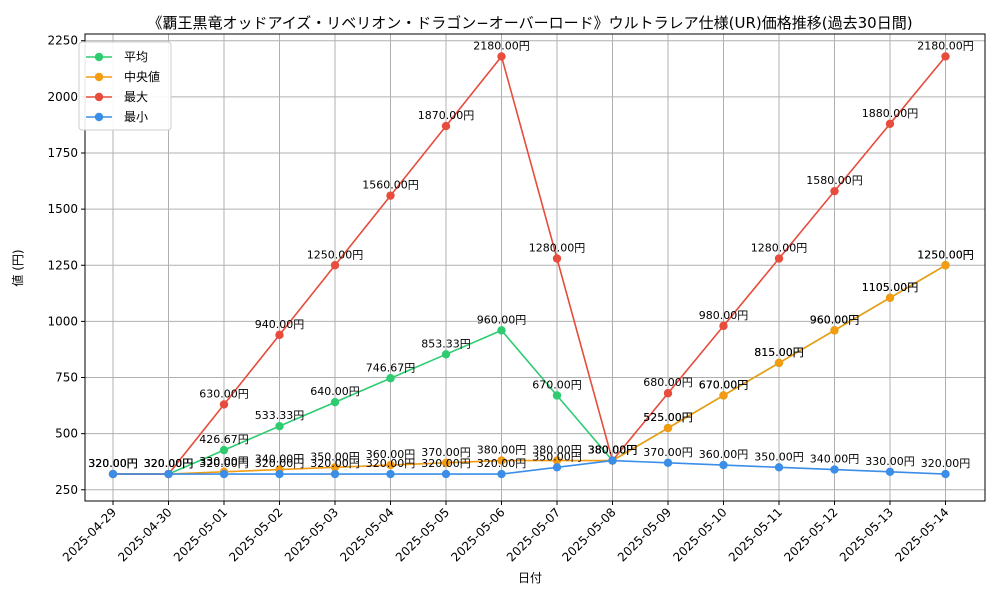  Describe the element at coordinates (144, 534) in the screenshot. I see `x-tick-label: 2025-04-30` at that location.